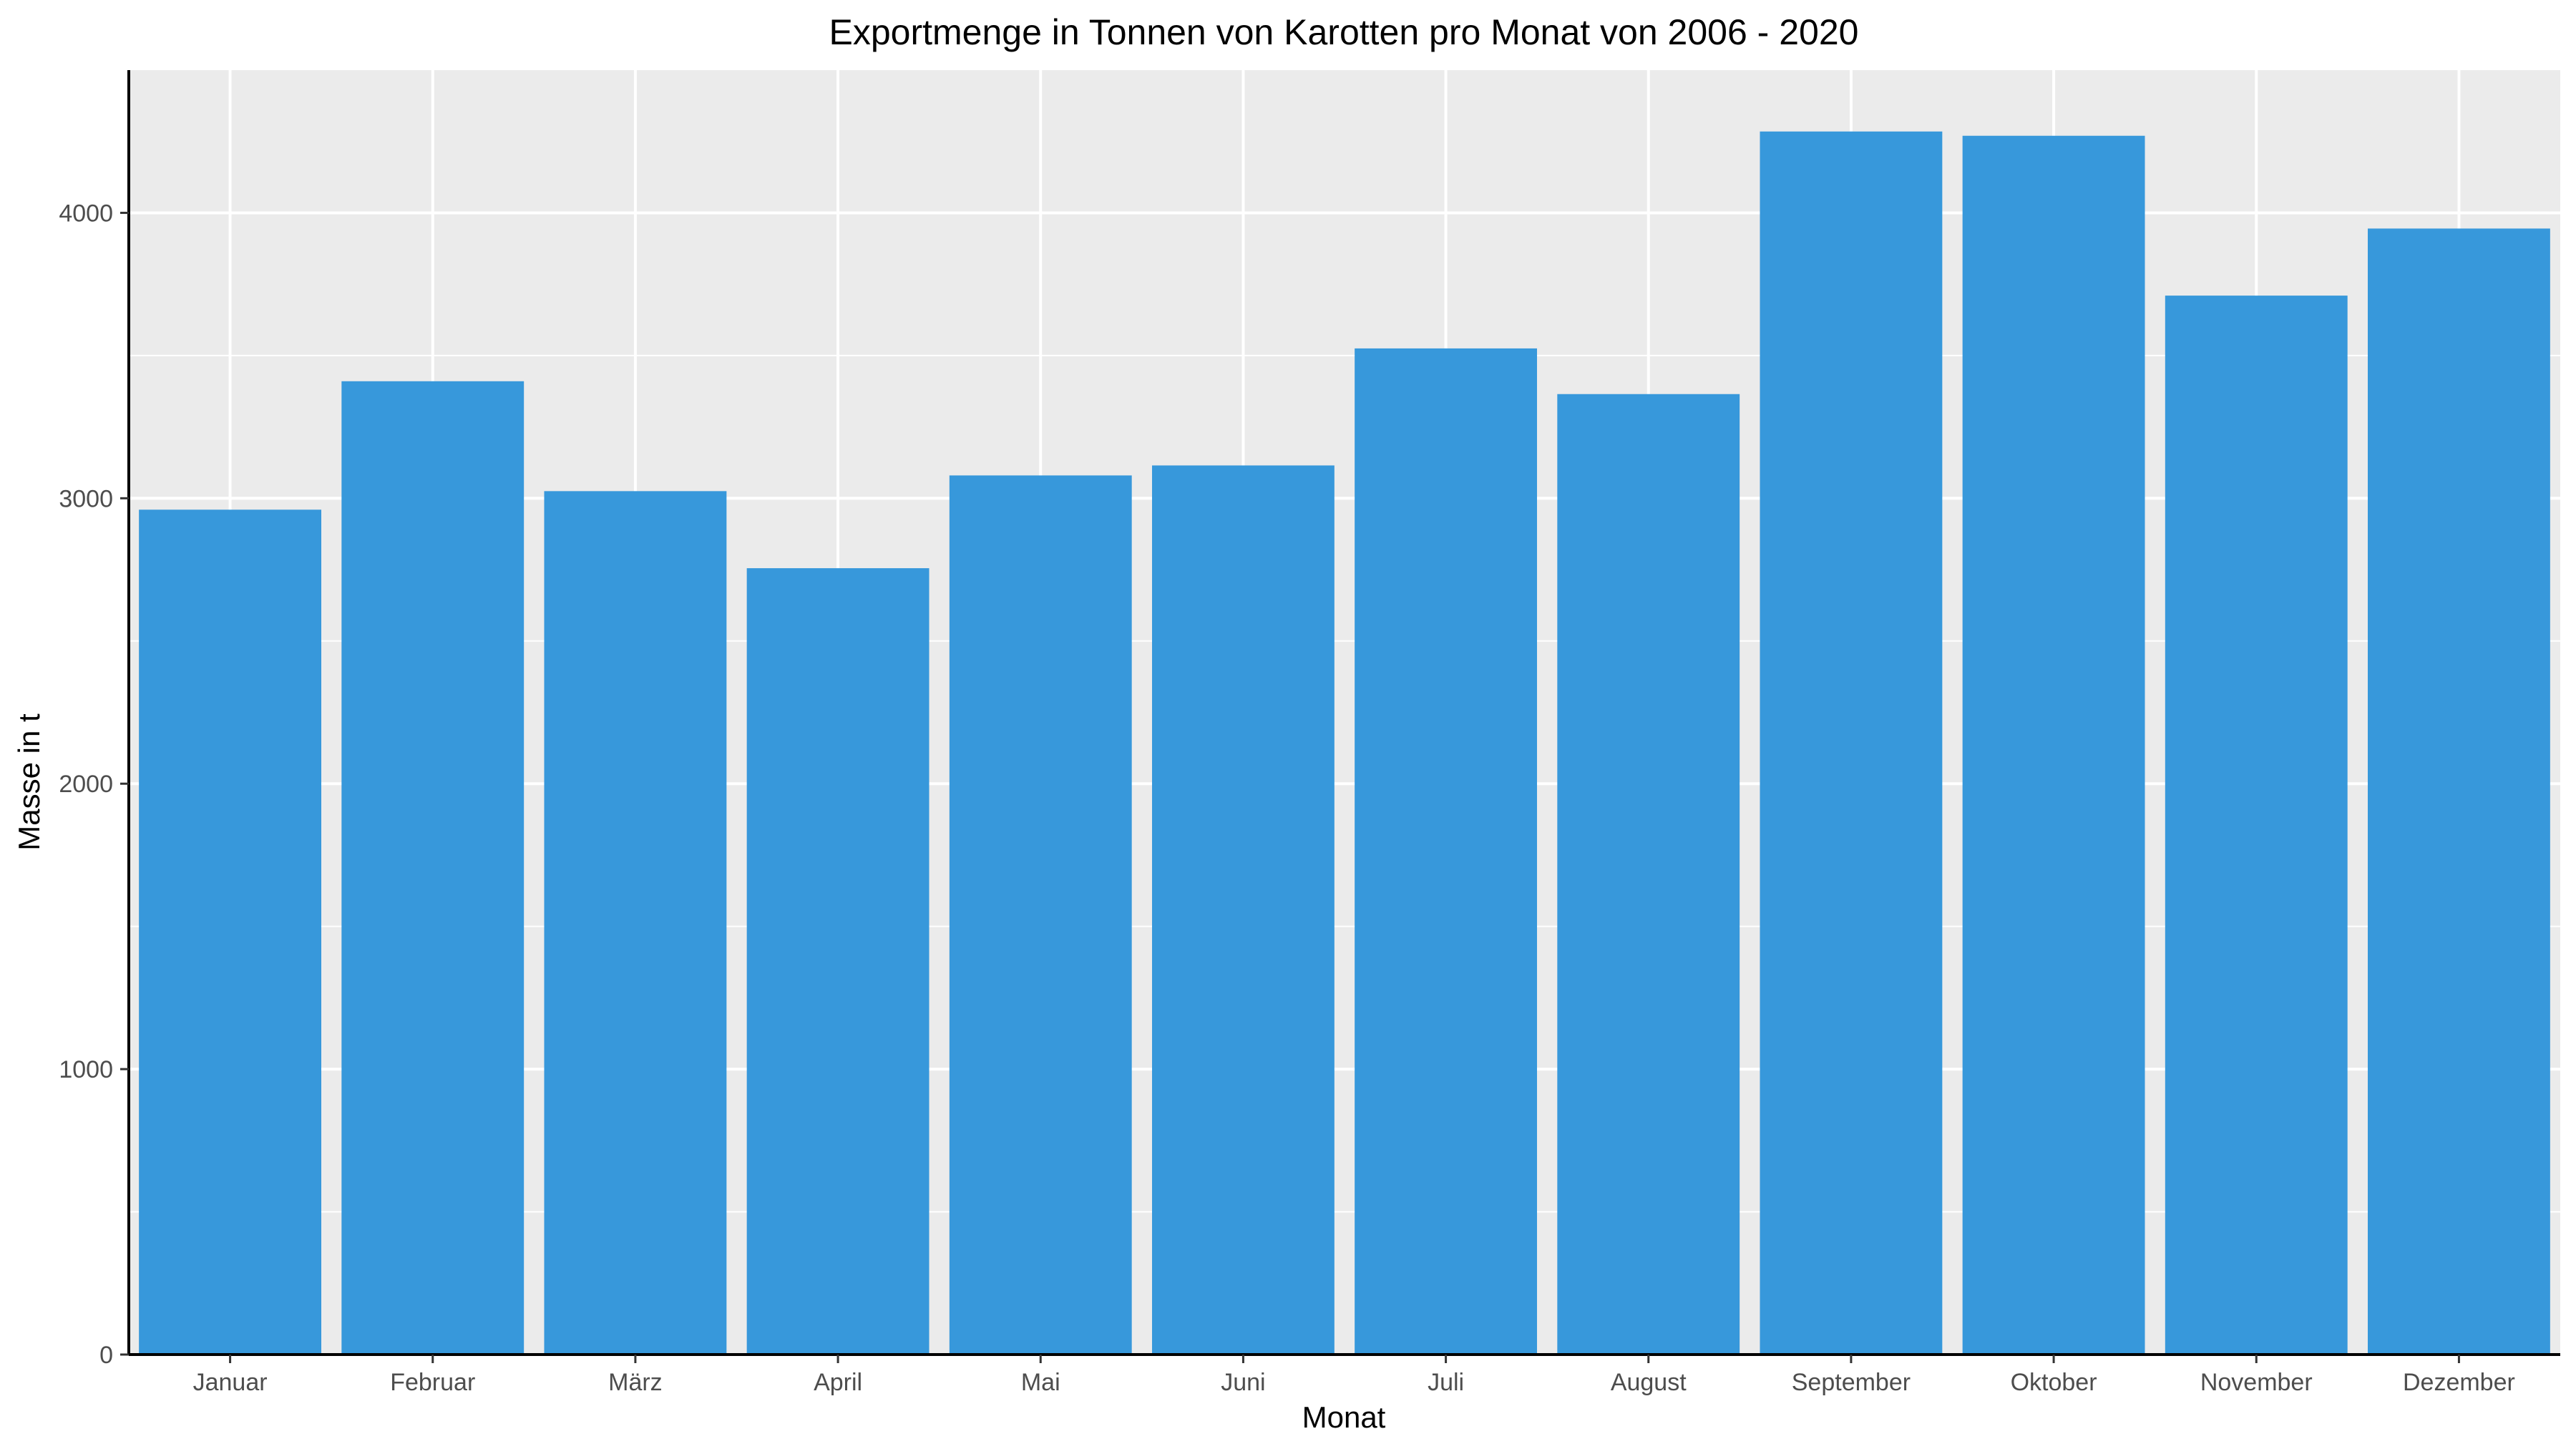  What do you see at coordinates (86, 784) in the screenshot?
I see `y-tick-label: 2000` at bounding box center [86, 784].